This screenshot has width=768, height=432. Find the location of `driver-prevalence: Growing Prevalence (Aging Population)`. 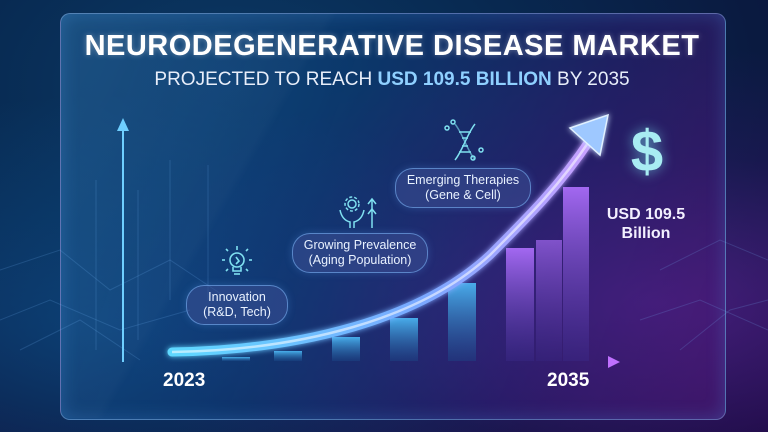

driver-prevalence: Growing Prevalence (Aging Population) is located at coordinates (360, 253).